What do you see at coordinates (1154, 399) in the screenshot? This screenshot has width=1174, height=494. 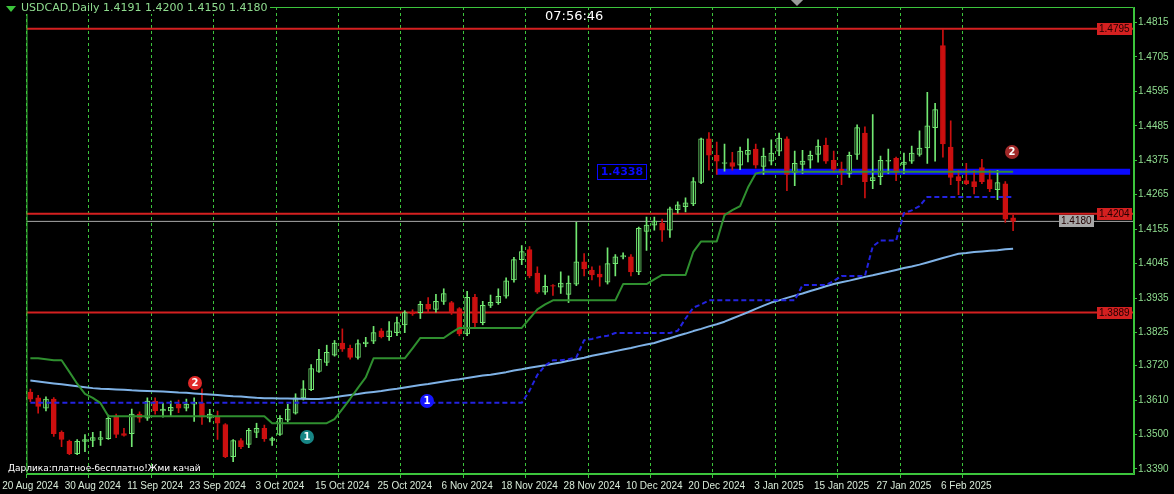 I see `y-tick-label: 1.3610` at bounding box center [1154, 399].